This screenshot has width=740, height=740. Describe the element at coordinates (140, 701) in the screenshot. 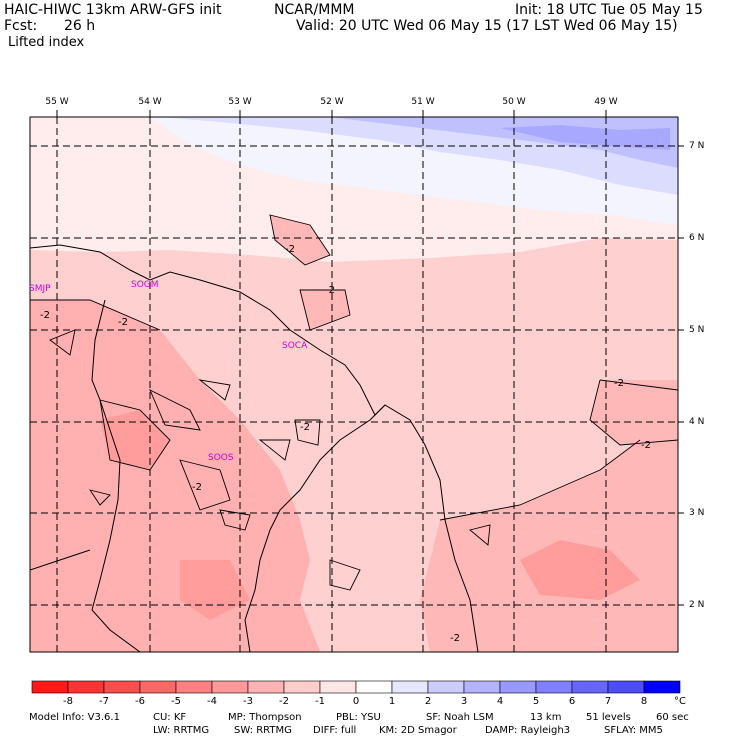

I see `colorbar-label: -6` at that location.